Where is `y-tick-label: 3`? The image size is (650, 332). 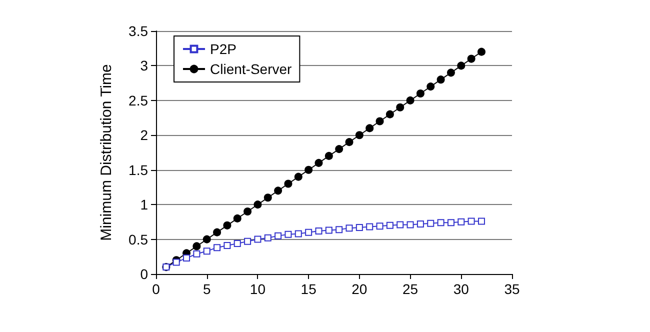 y-tick-label: 3 is located at coordinates (144, 66).